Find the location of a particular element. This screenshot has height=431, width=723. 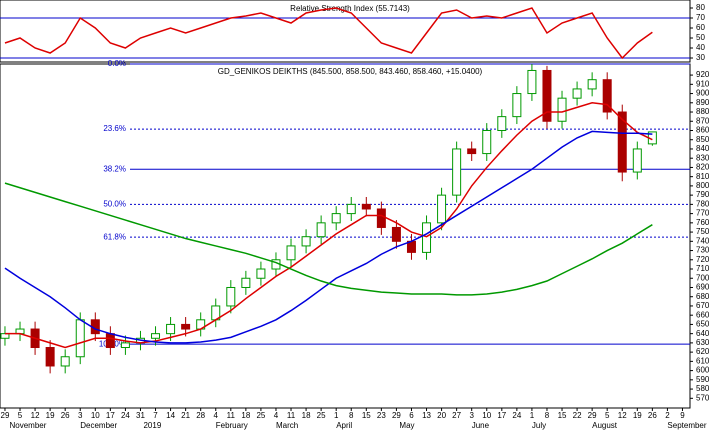

y-tick-label: 70 is located at coordinates (700, 17).